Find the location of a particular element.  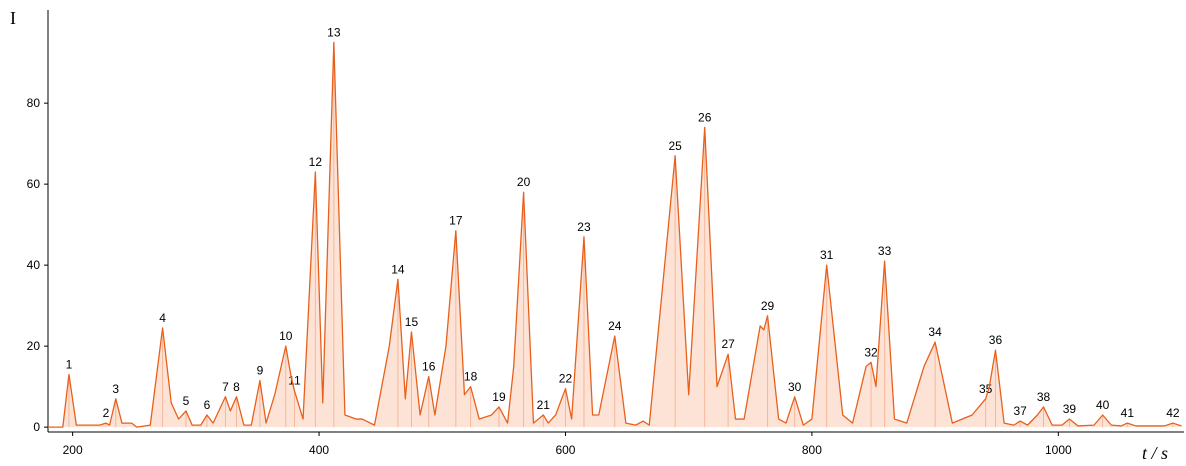

x-axis-label: t / s is located at coordinates (1155, 452).